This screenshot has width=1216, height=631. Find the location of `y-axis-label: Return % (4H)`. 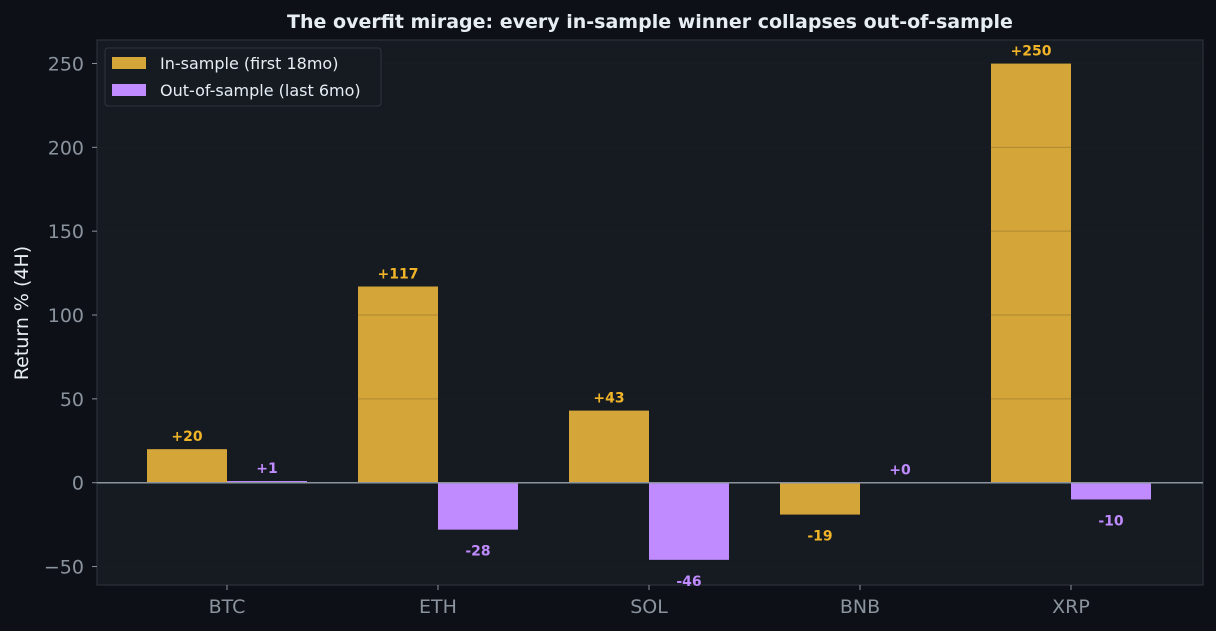

y-axis-label: Return % (4H) is located at coordinates (22, 313).